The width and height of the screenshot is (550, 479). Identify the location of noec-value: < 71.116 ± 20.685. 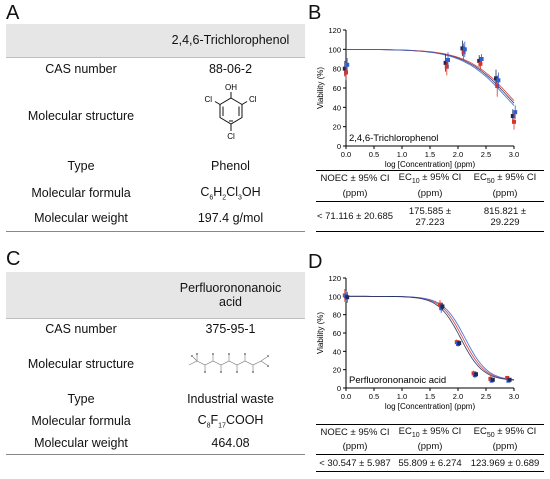
(355, 216).